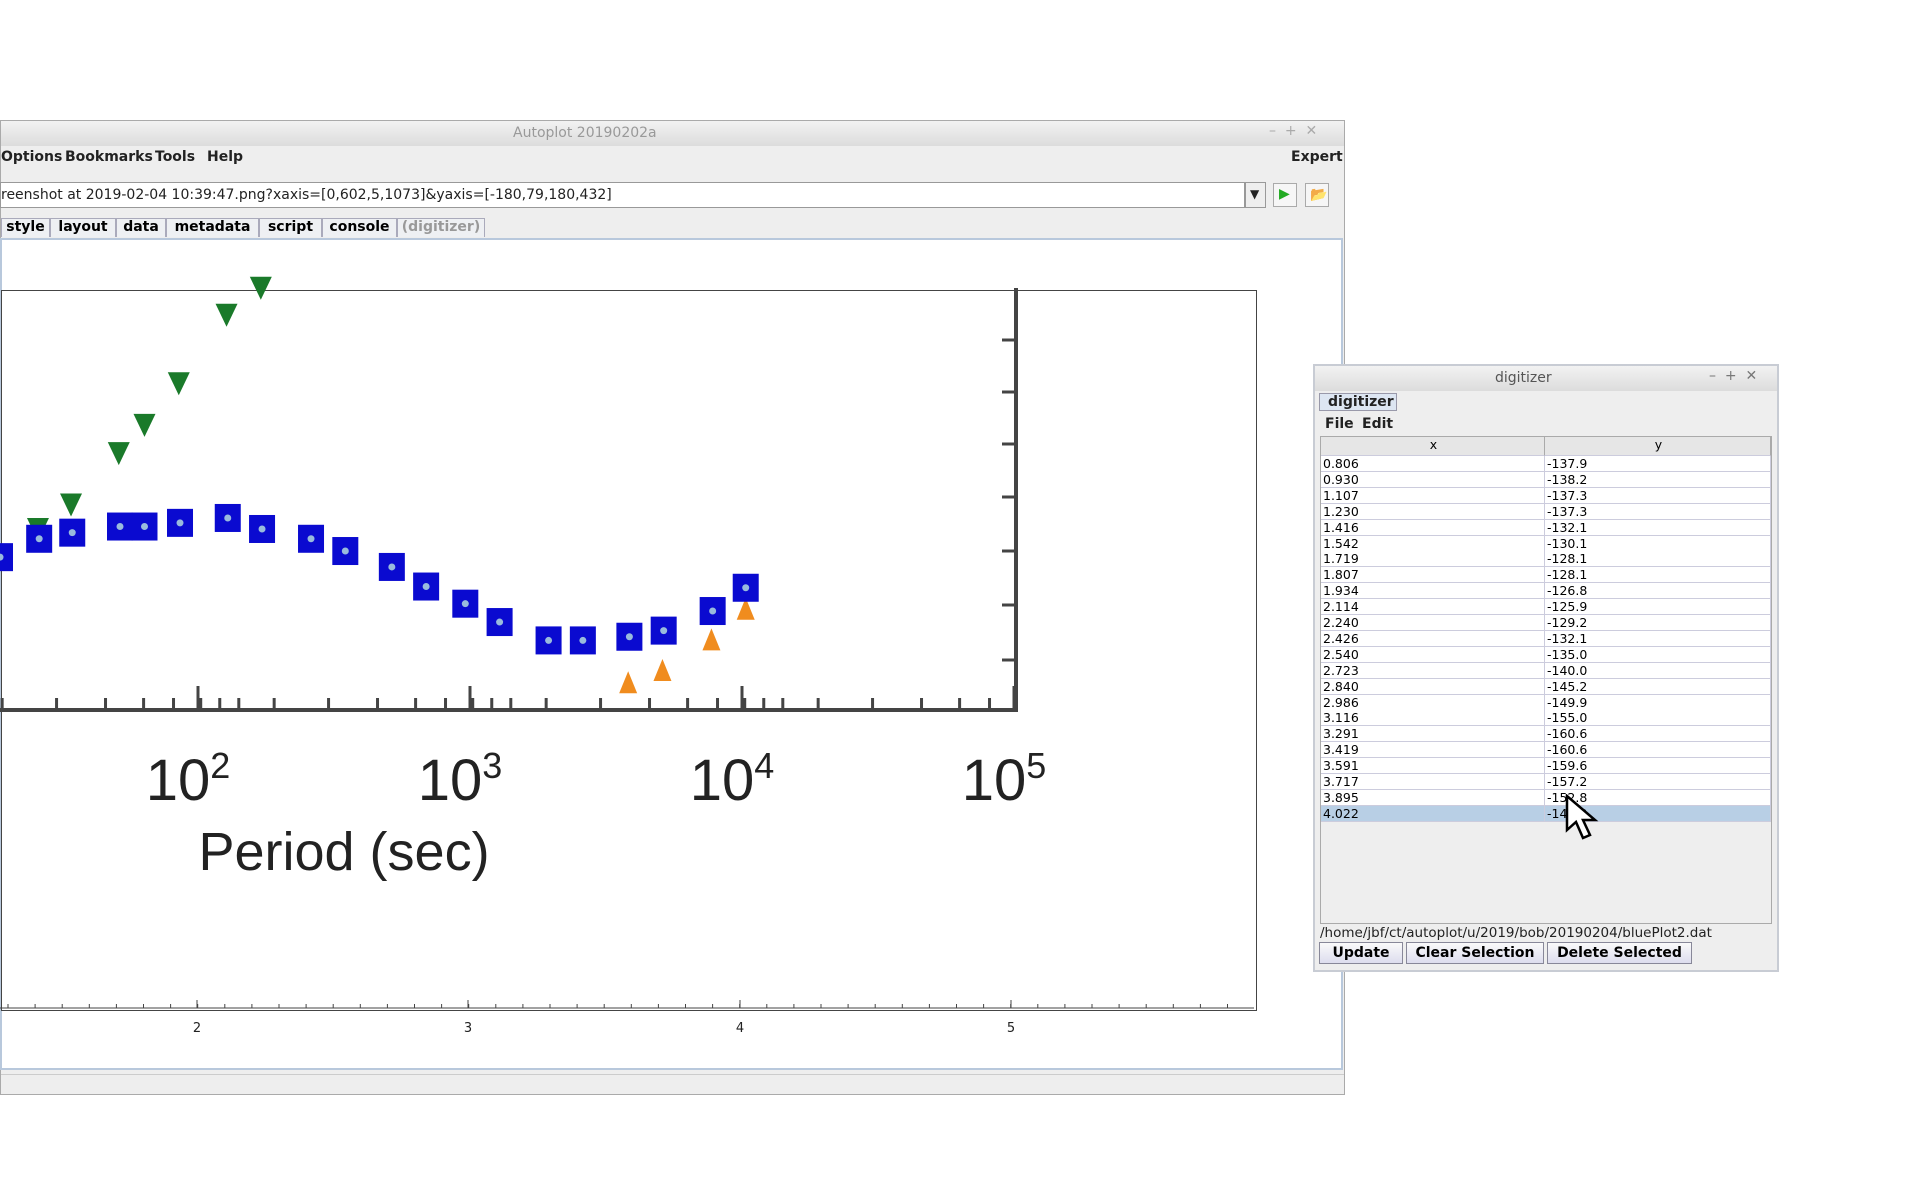 The height and width of the screenshot is (1200, 1920). Describe the element at coordinates (1433, 464) in the screenshot. I see `table-cell: 0.806` at that location.